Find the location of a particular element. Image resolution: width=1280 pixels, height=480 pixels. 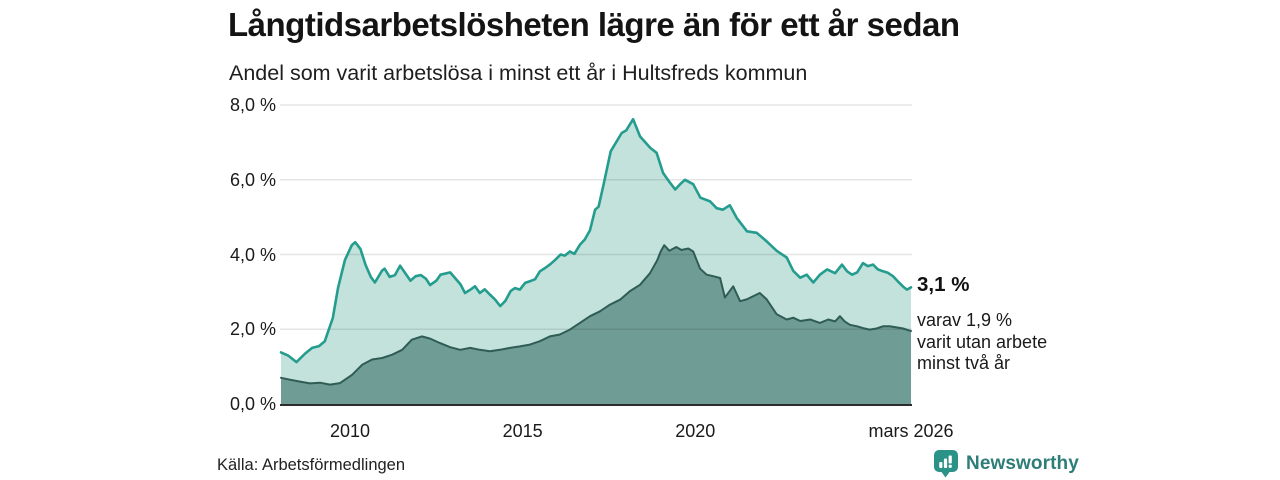

y-tick-label: 0,0 % is located at coordinates (252, 404).